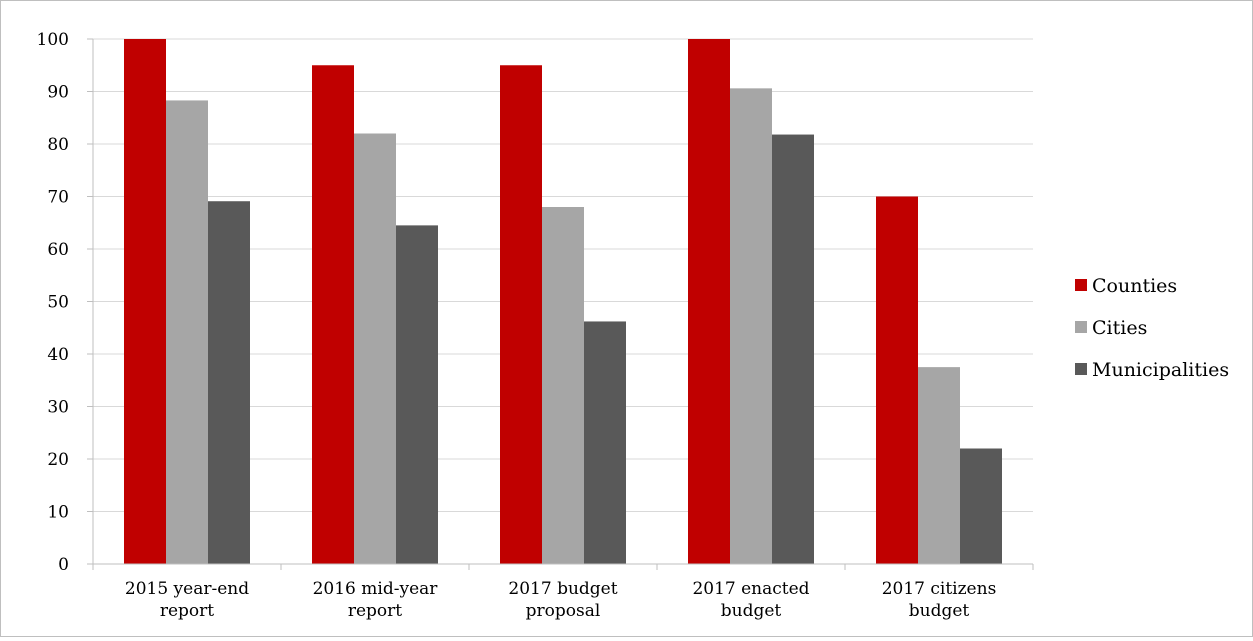  What do you see at coordinates (1081, 327) in the screenshot?
I see `legend-swatch-cities` at bounding box center [1081, 327].